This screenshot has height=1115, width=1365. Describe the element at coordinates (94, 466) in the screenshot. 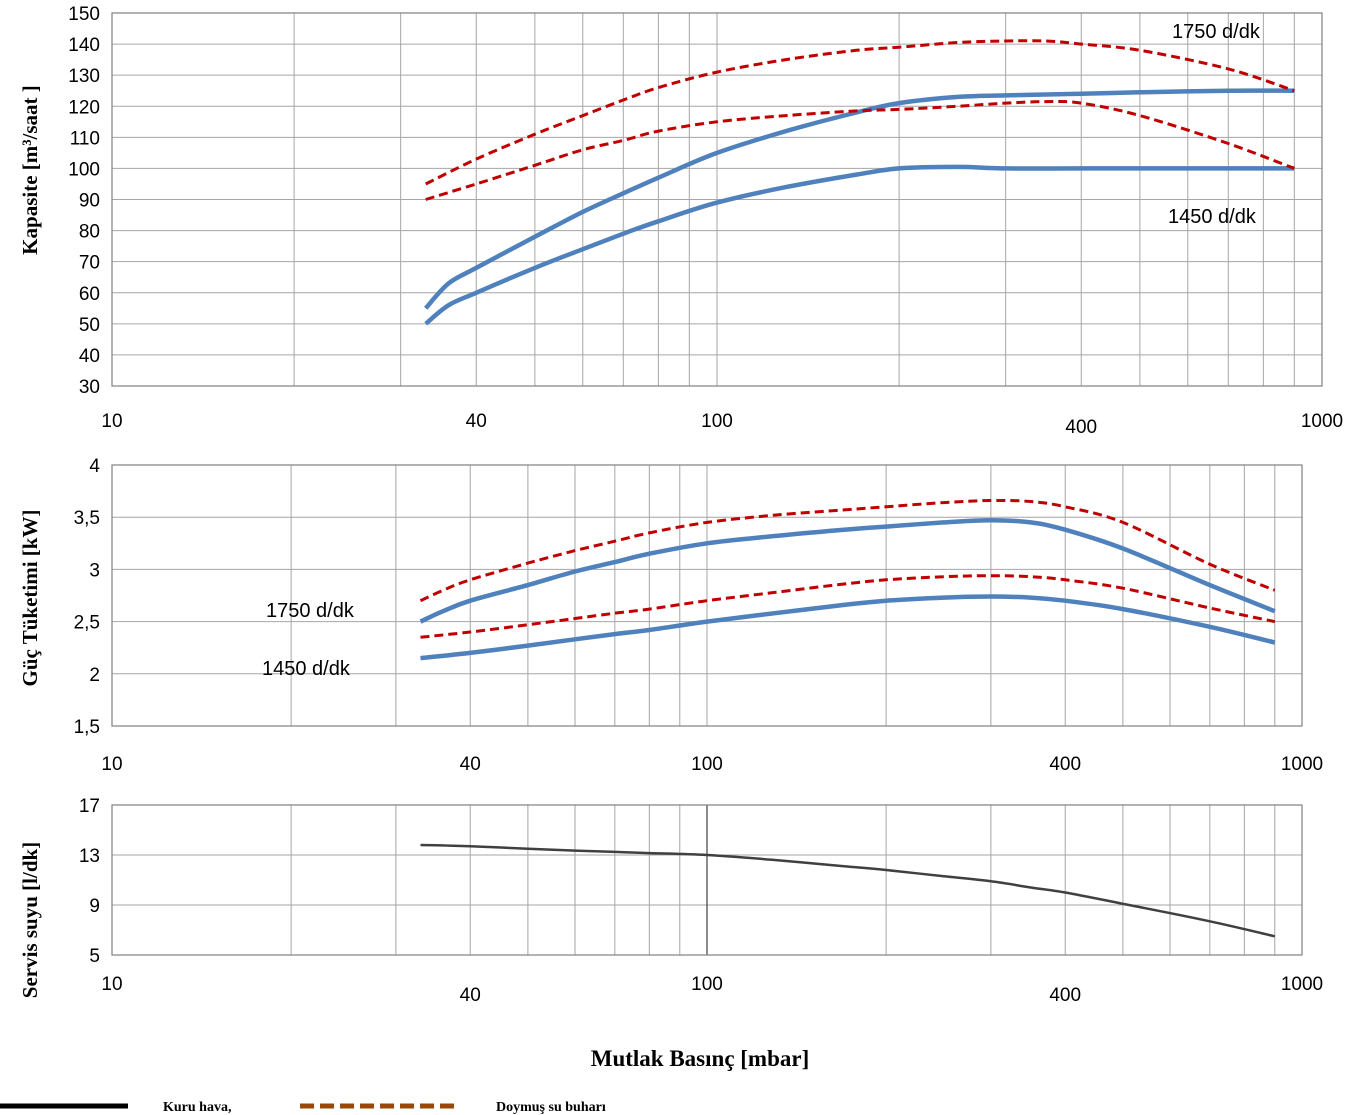

I see `y-tick-label: 4` at that location.